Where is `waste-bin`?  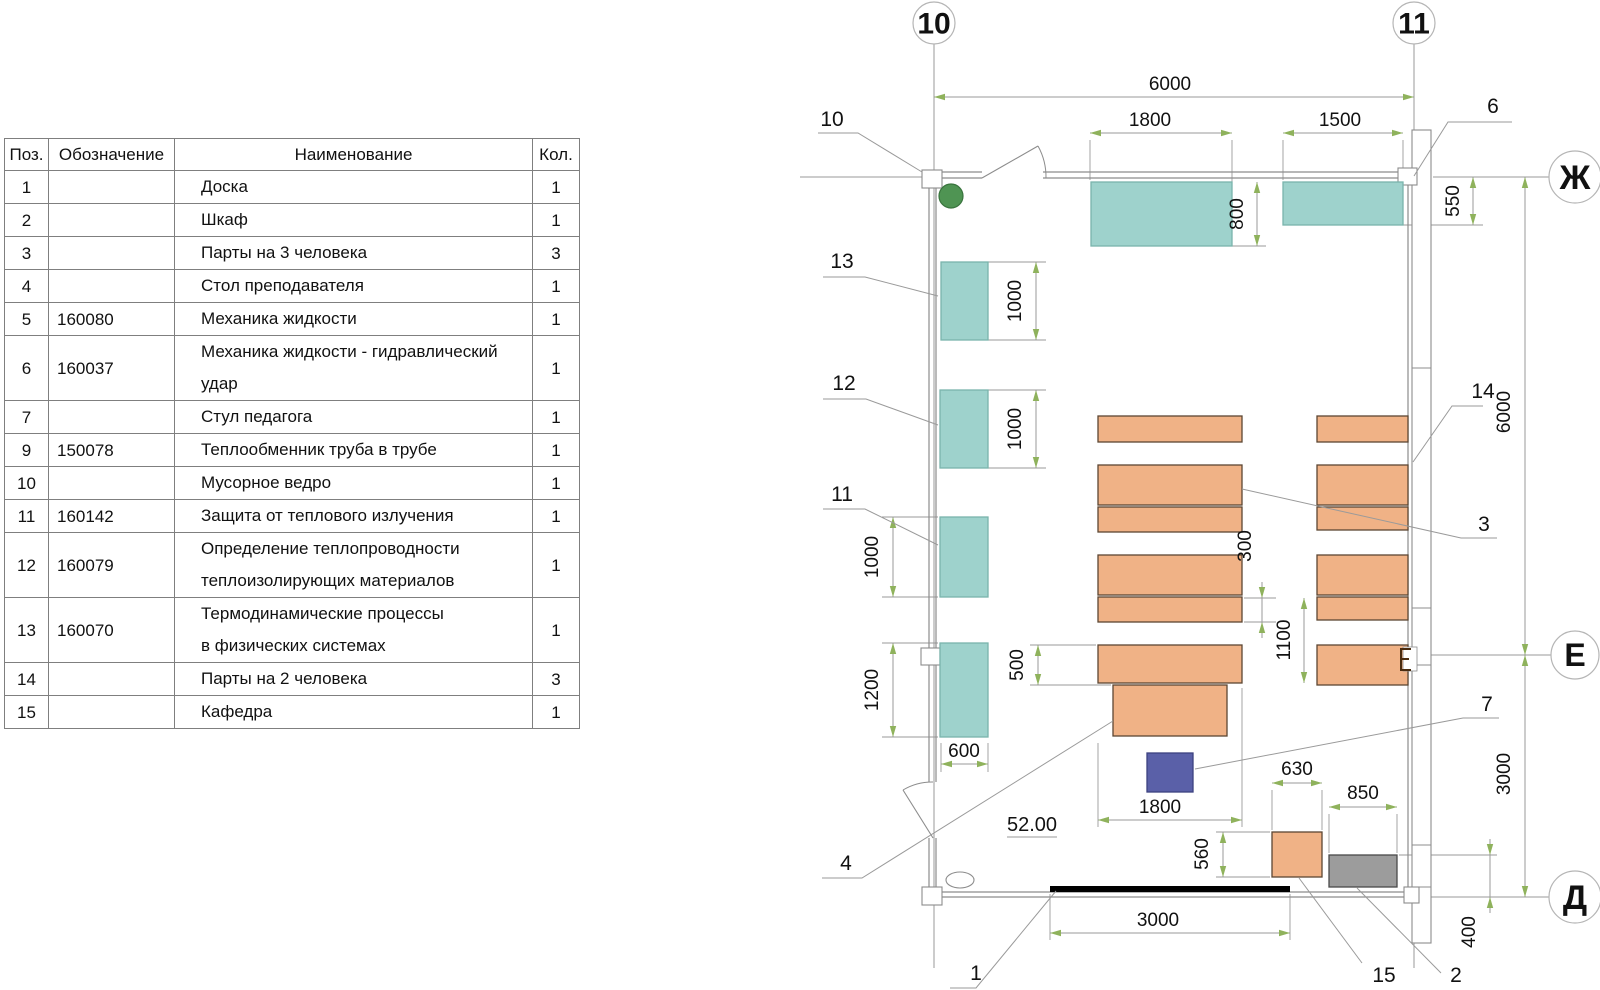 waste-bin is located at coordinates (951, 196).